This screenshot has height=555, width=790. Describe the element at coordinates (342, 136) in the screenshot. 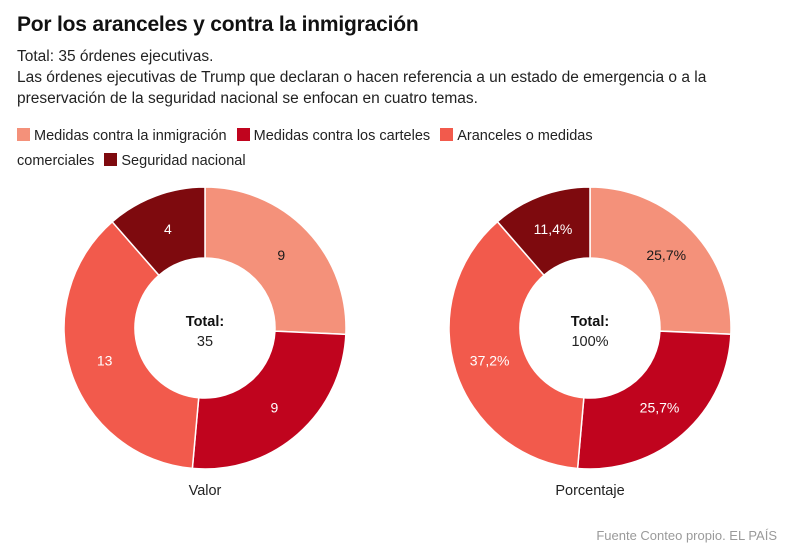

I see `legend-label: Medidas contra los carteles` at that location.